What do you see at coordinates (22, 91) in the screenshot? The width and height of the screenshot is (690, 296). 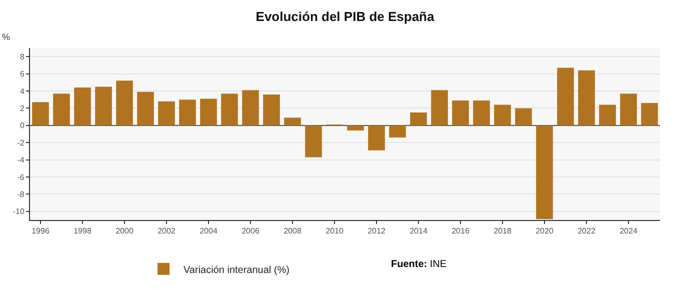 I see `y-tick-label: 4` at bounding box center [22, 91].